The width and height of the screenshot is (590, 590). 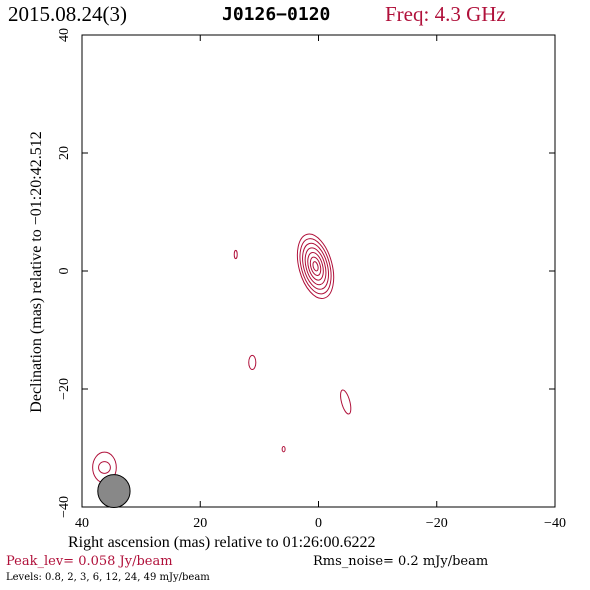 What do you see at coordinates (200, 523) in the screenshot?
I see `x-tick-label: 20` at bounding box center [200, 523].